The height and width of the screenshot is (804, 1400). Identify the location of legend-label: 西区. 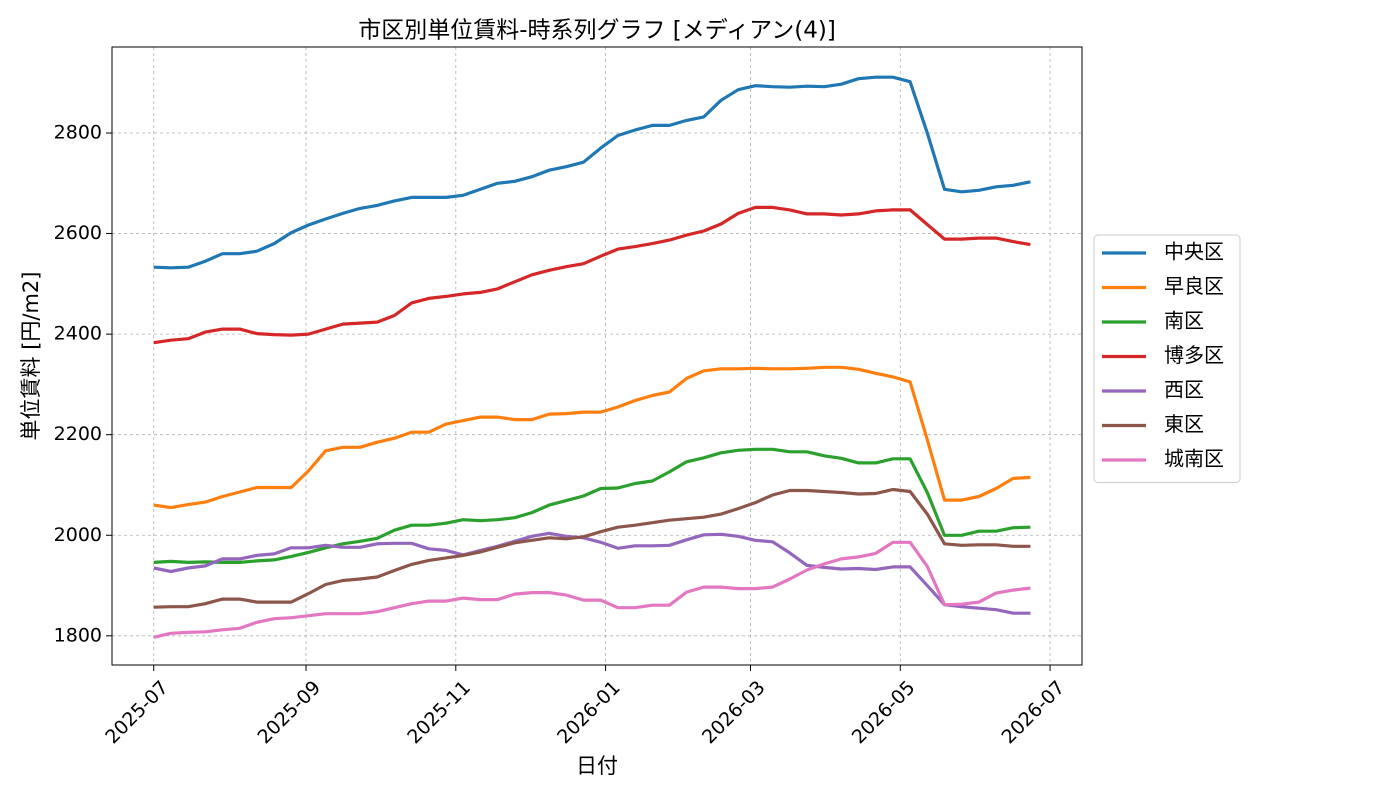
(1184, 390).